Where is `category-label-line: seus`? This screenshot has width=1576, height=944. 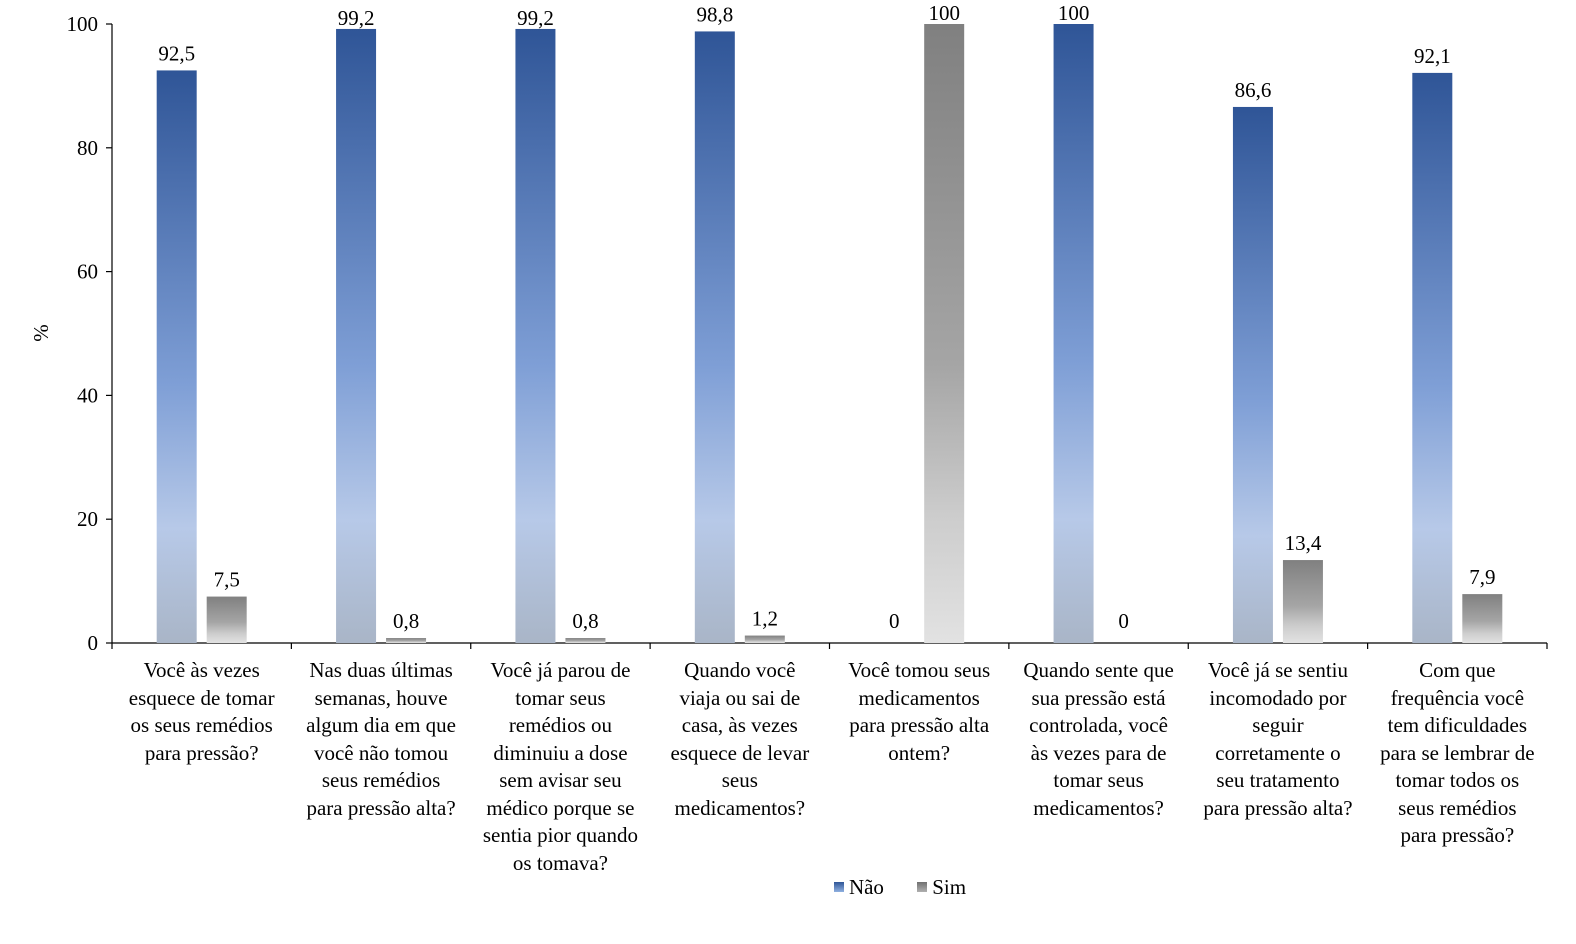
category-label-line: seus is located at coordinates (739, 780).